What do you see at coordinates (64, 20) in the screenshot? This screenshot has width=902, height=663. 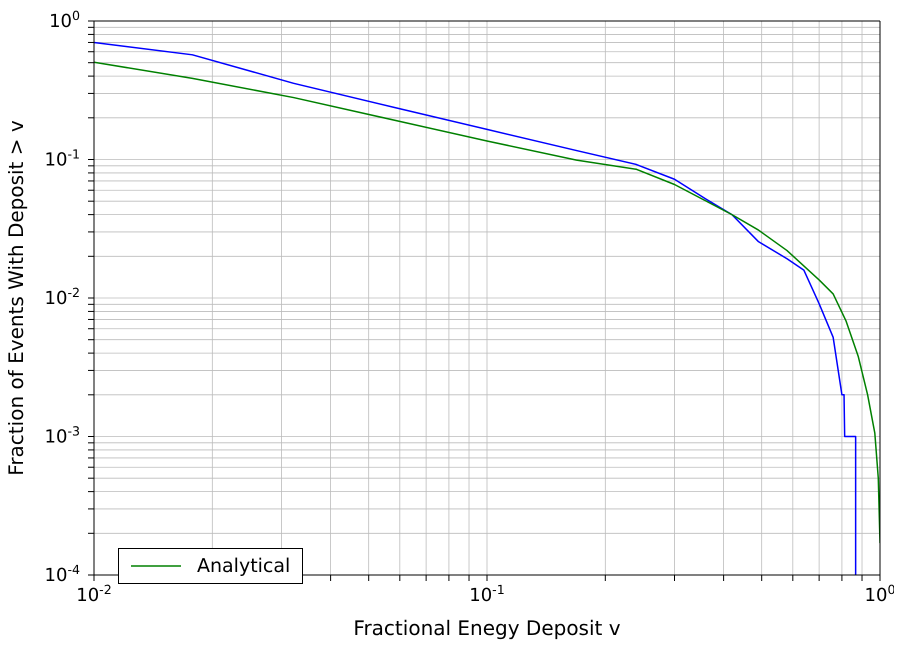 I see `y-tick-label: 10$^{0}$` at bounding box center [64, 20].